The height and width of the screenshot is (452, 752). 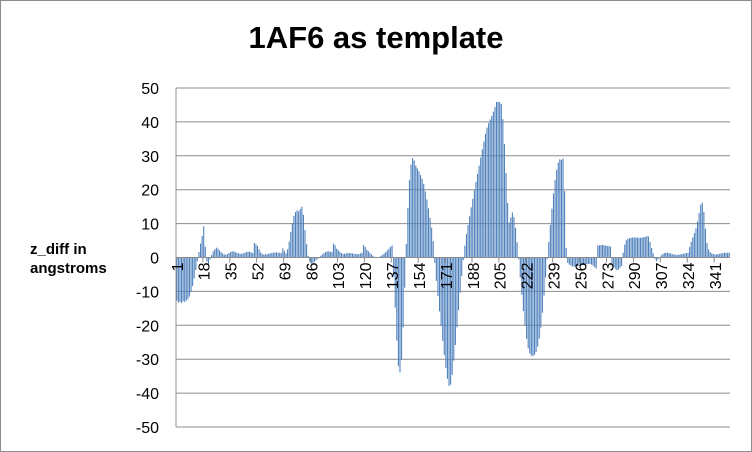 I want to click on y-tick-label: 10, so click(x=150, y=225).